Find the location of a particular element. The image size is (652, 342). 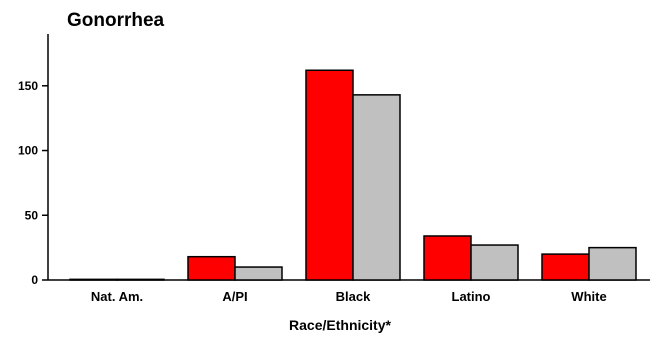

x-axis-tick-labels: Nat. Am. A/PI Black Latino White is located at coordinates (349, 296).